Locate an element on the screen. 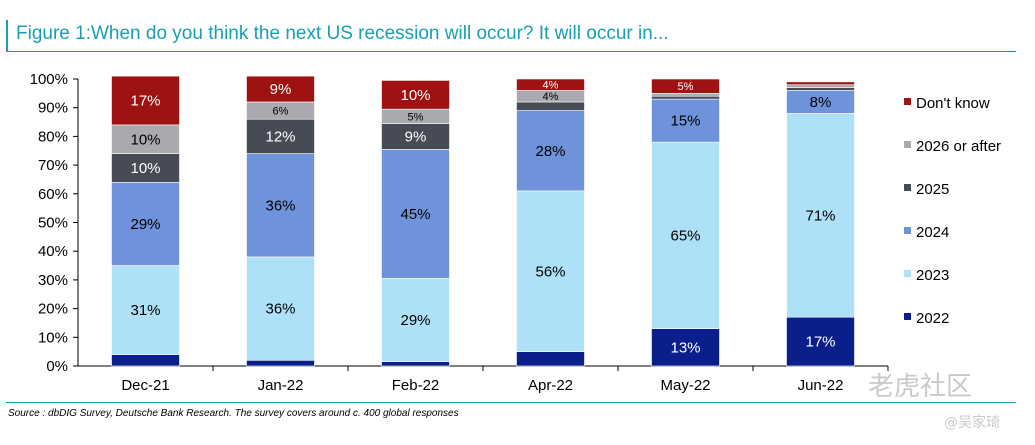  legend-label: 2025 is located at coordinates (932, 189).